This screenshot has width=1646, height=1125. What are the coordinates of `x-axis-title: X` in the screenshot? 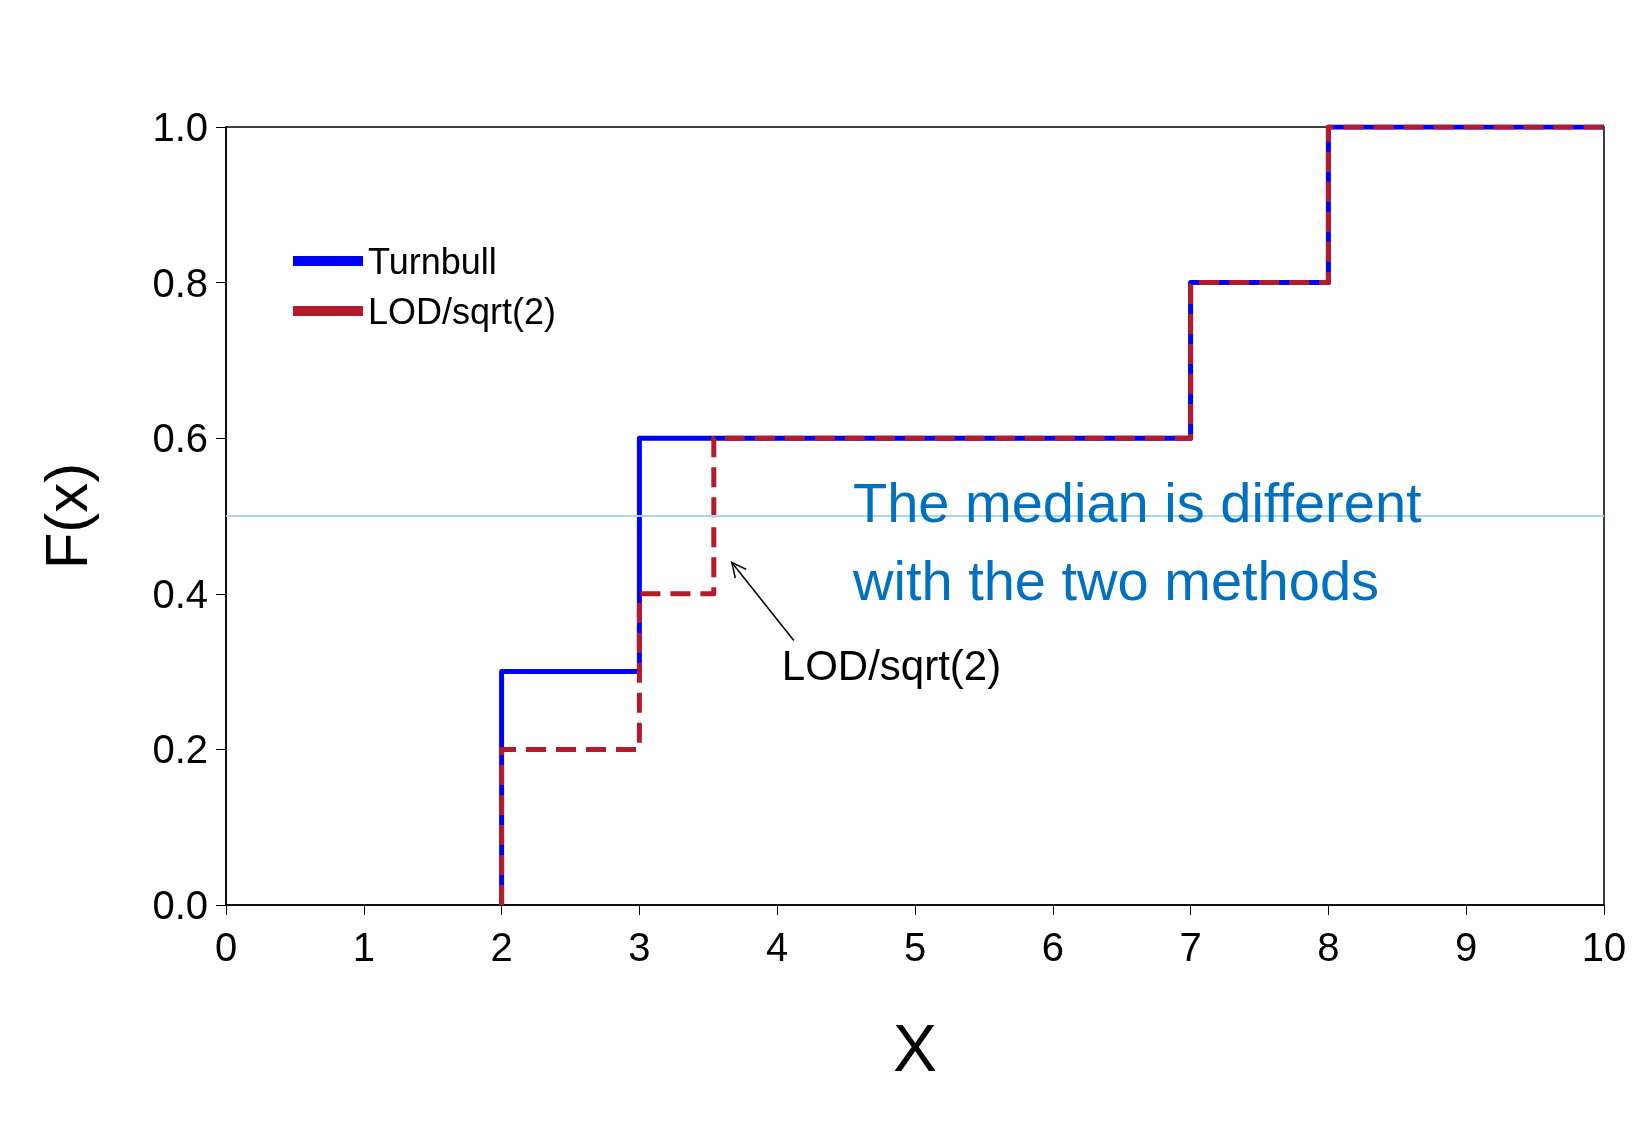 It's located at (915, 1048).